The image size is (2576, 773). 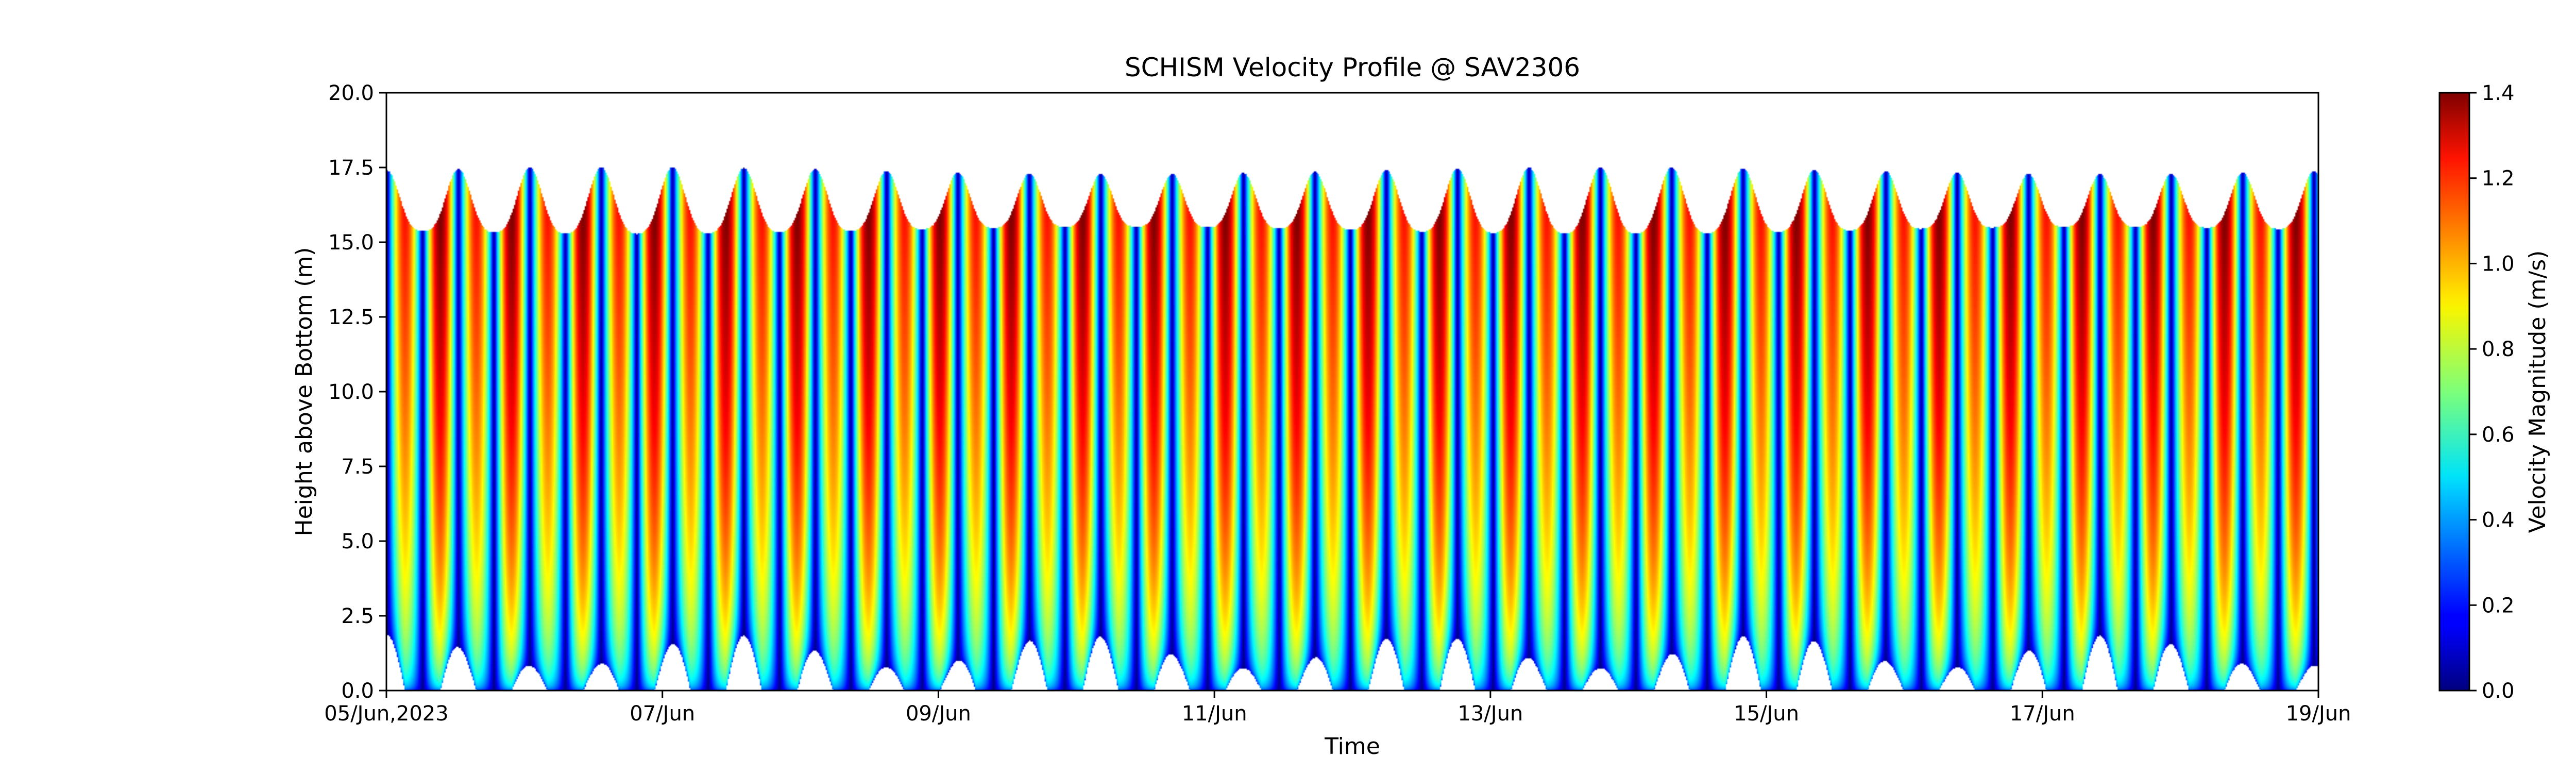 What do you see at coordinates (2454, 392) in the screenshot?
I see `colorbar` at bounding box center [2454, 392].